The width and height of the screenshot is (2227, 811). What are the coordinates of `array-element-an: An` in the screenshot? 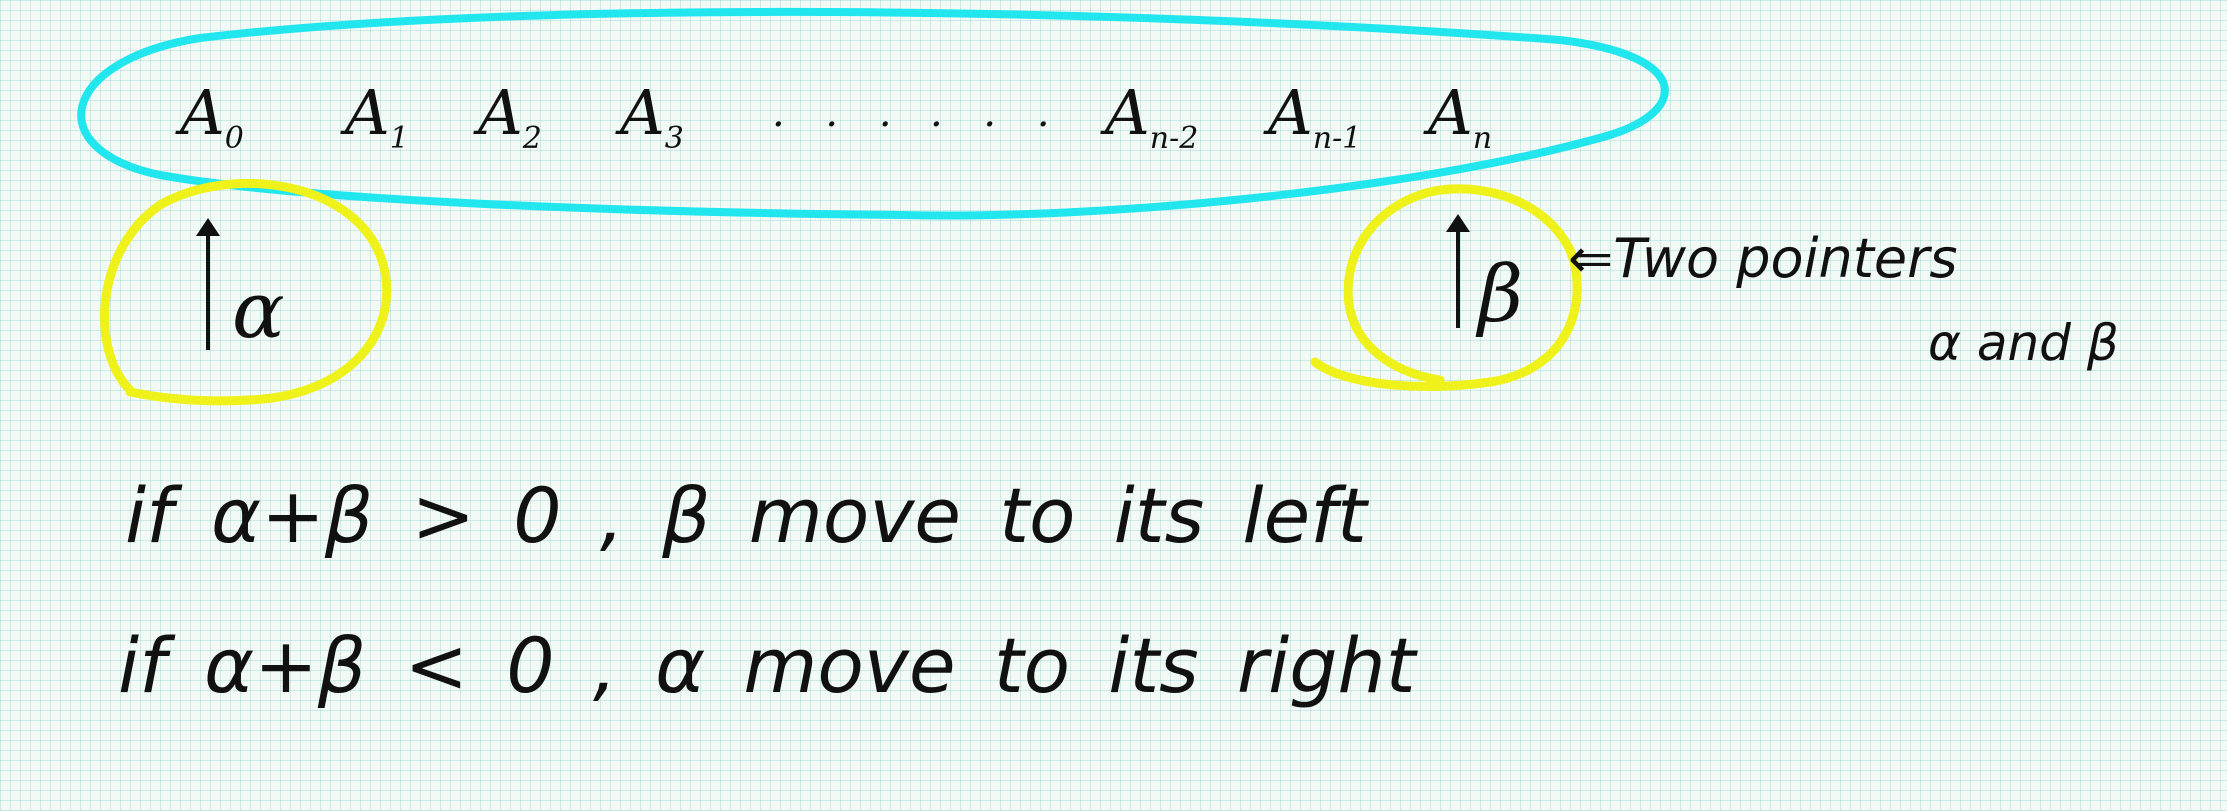 It's located at (1460, 118).